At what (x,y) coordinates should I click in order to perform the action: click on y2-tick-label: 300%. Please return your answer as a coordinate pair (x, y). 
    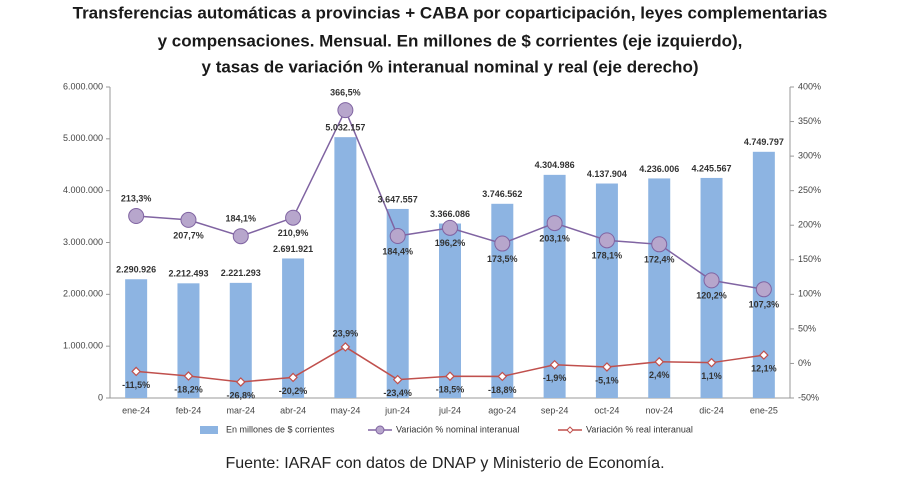
    Looking at the image, I should click on (809, 155).